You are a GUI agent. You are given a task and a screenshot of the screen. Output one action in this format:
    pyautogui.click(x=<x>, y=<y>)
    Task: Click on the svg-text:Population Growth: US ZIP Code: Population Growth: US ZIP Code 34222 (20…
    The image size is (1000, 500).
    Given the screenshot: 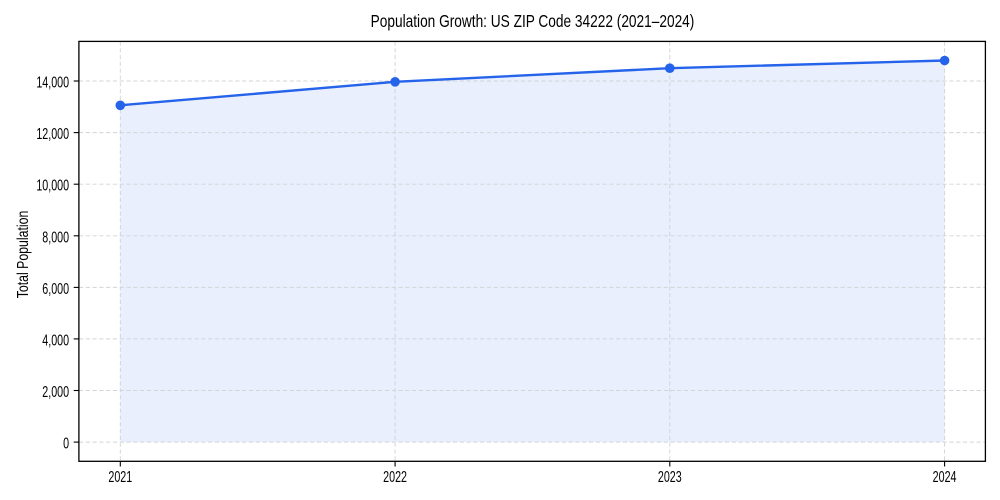 What is the action you would take?
    pyautogui.click(x=533, y=22)
    